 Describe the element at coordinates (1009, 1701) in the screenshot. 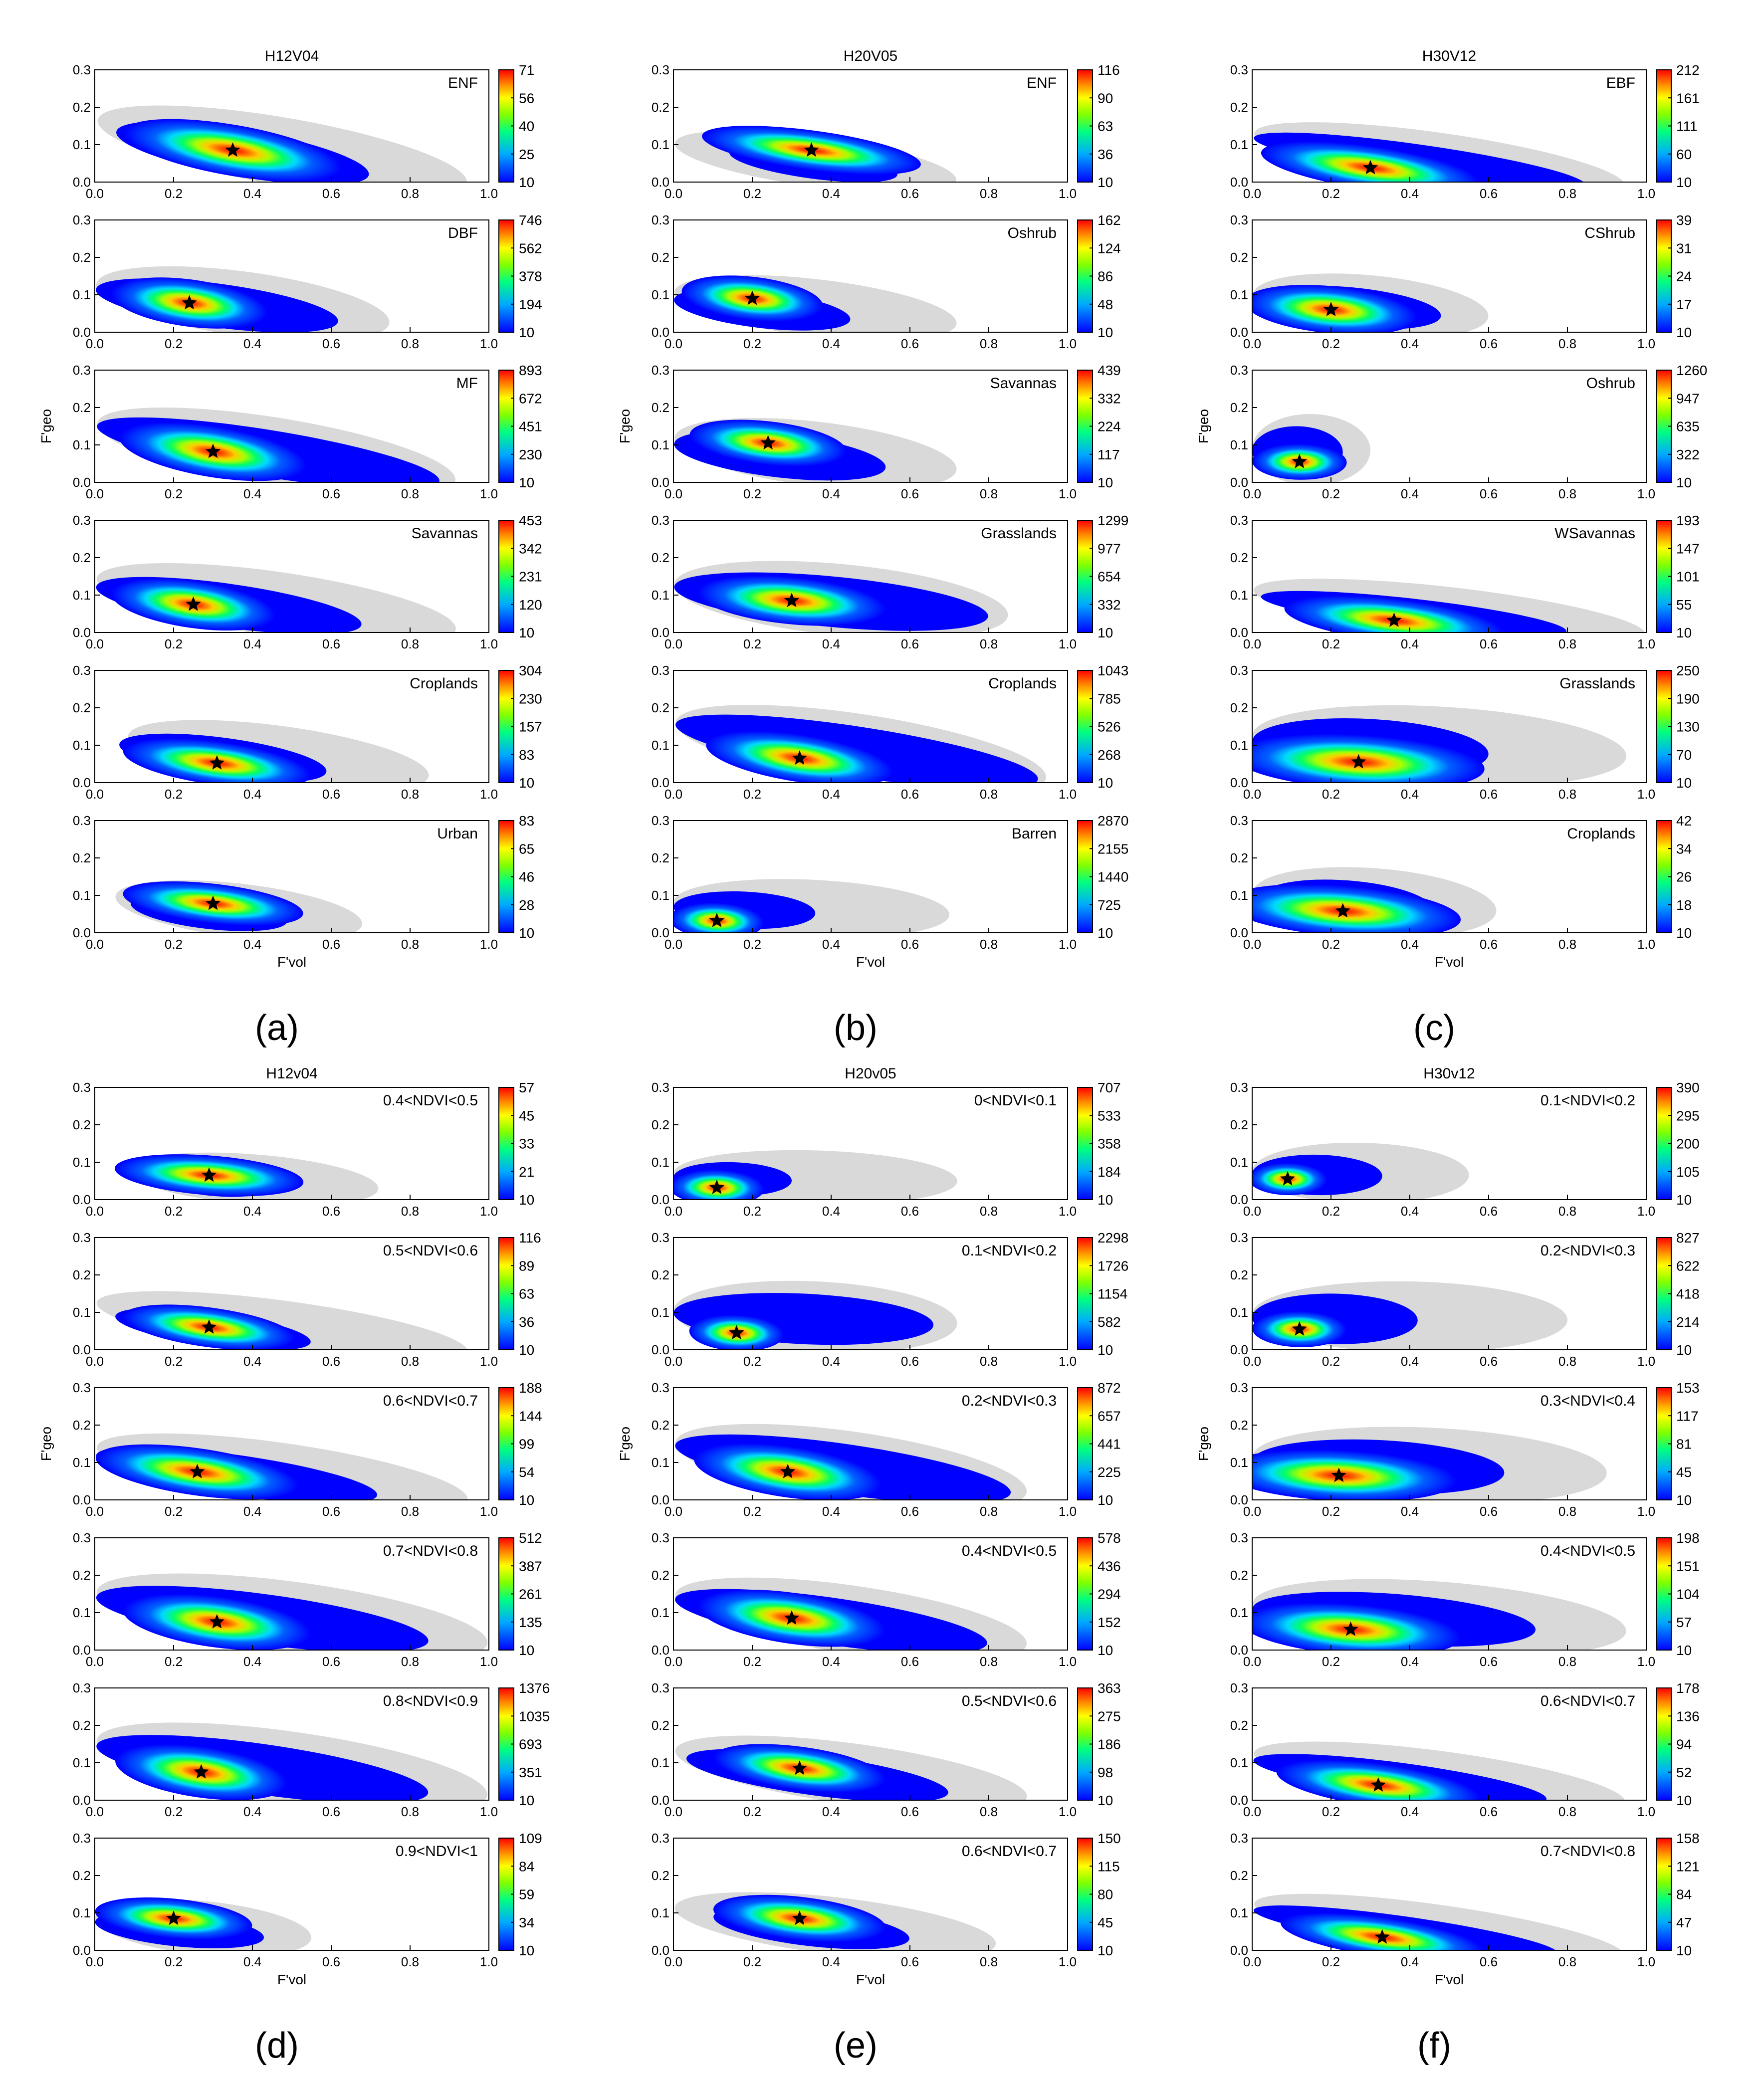

I see `subplot-label: 0.5<NDVI<0.6` at that location.